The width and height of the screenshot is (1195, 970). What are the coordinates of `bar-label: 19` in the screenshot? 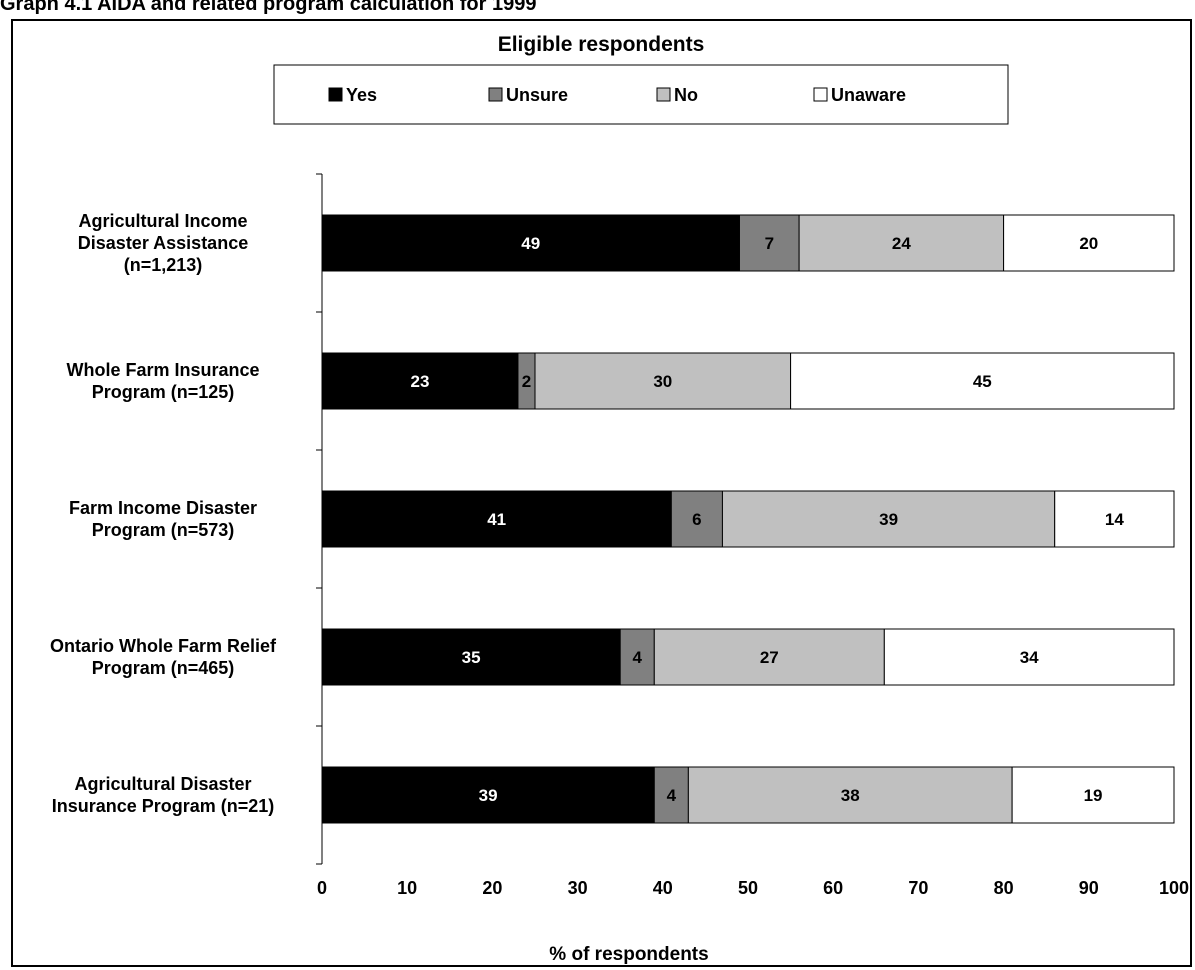 It's located at (1093, 795).